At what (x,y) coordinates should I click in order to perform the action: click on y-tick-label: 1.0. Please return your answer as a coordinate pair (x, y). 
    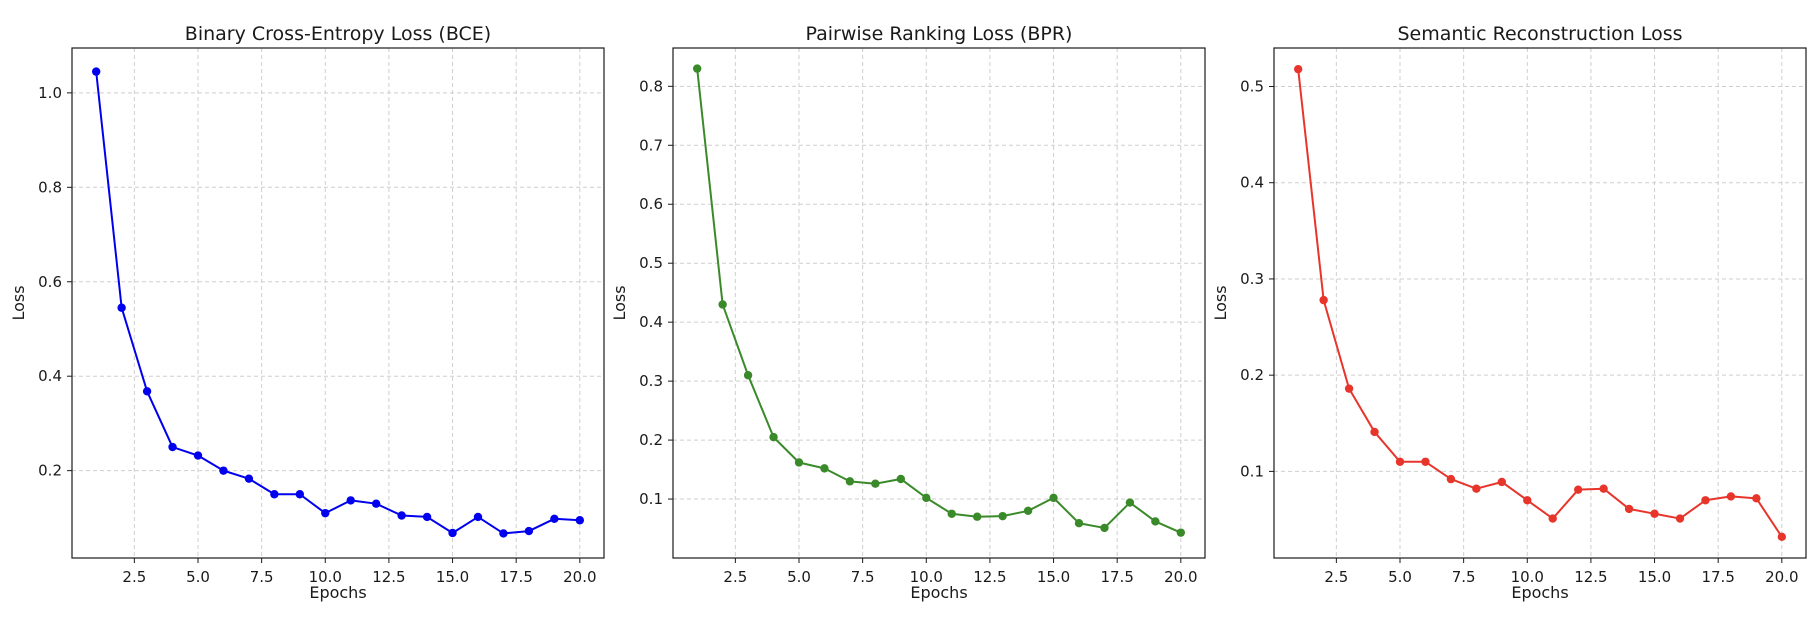
    Looking at the image, I should click on (50, 93).